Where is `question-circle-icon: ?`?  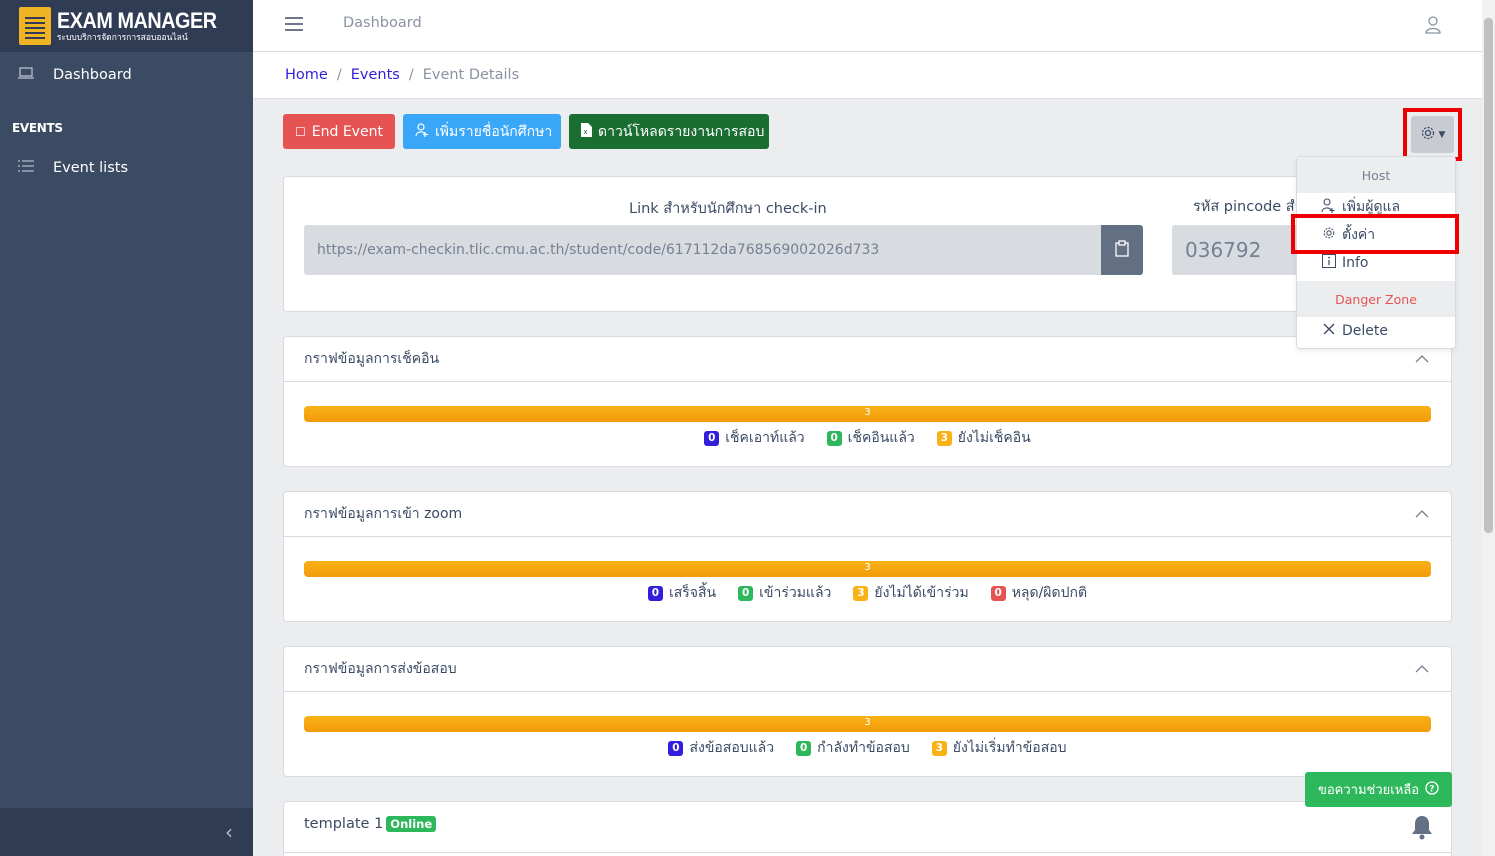
question-circle-icon: ? is located at coordinates (1432, 789).